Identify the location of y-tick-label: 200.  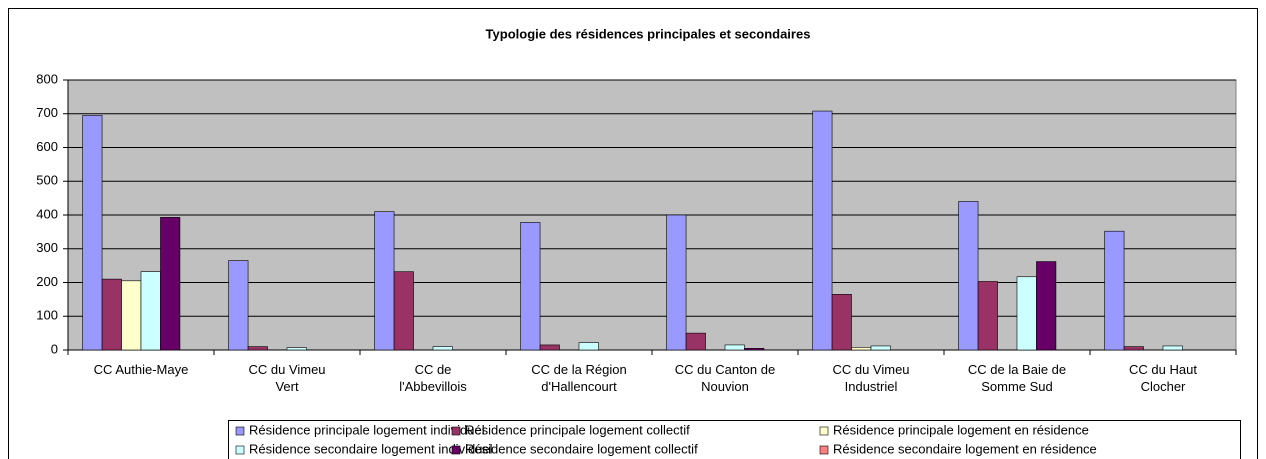
(47, 281).